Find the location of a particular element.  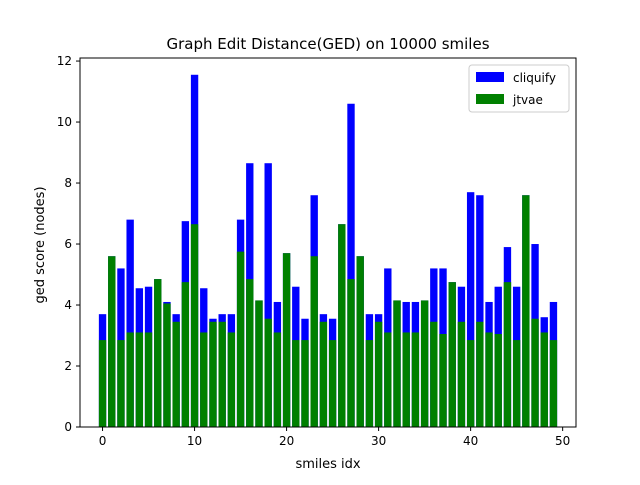

y-tick-label: 4 is located at coordinates (68, 305).